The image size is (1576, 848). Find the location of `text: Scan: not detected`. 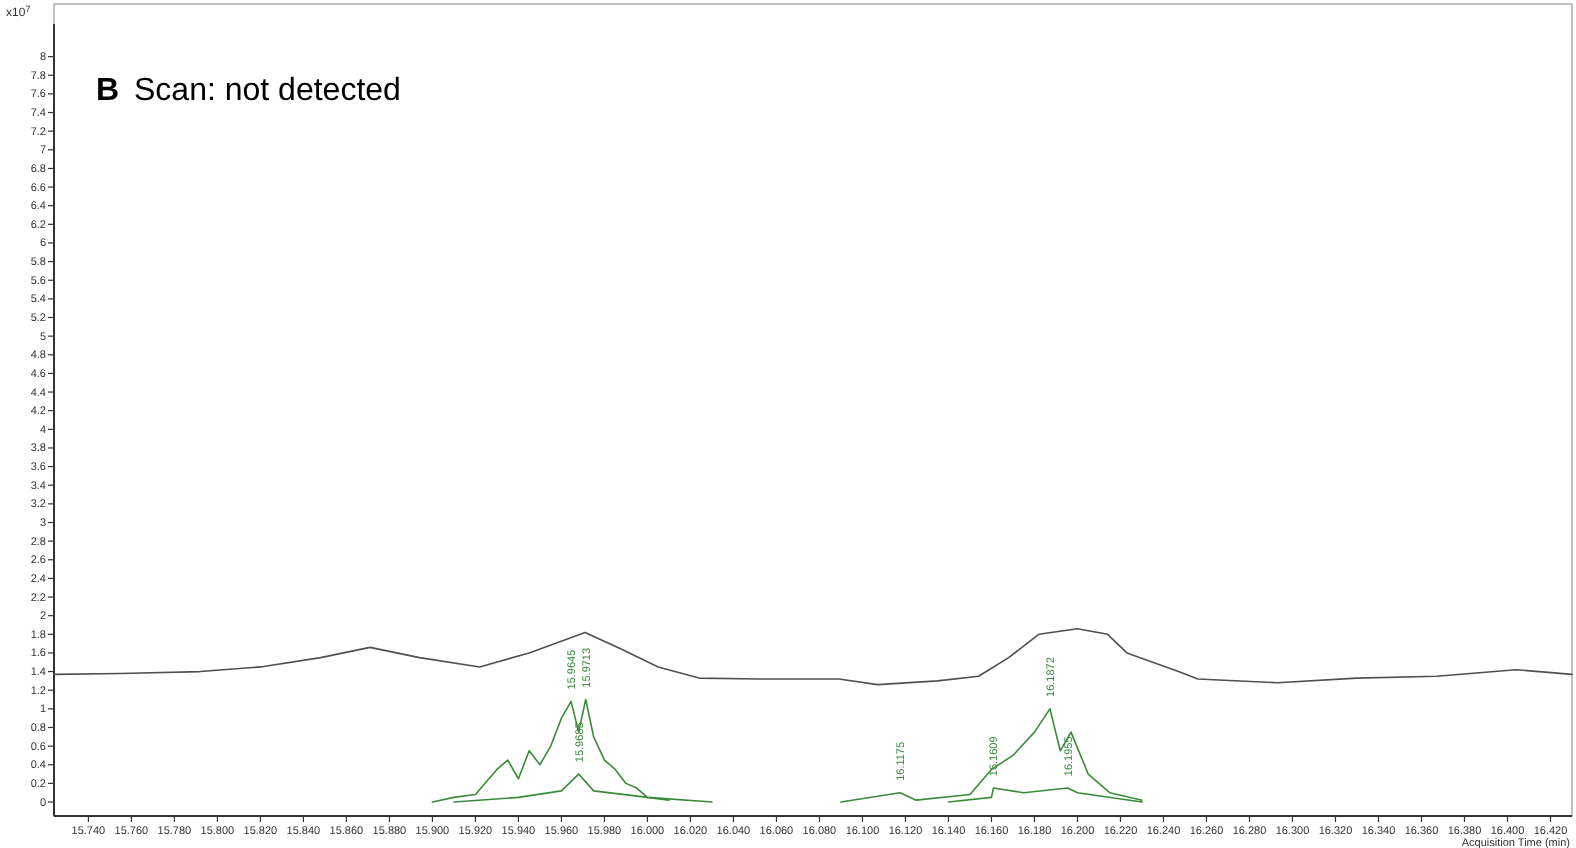

text: Scan: not detected is located at coordinates (267, 91).